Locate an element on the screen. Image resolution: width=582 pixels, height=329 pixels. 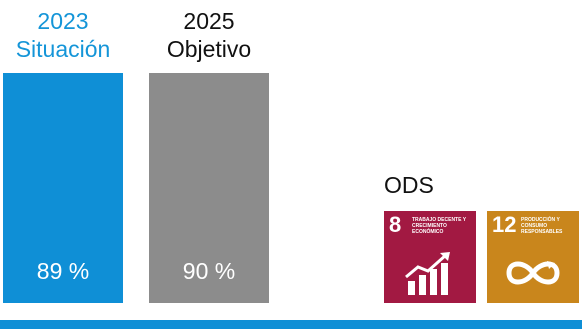
ods-label: ODS is located at coordinates (409, 185).